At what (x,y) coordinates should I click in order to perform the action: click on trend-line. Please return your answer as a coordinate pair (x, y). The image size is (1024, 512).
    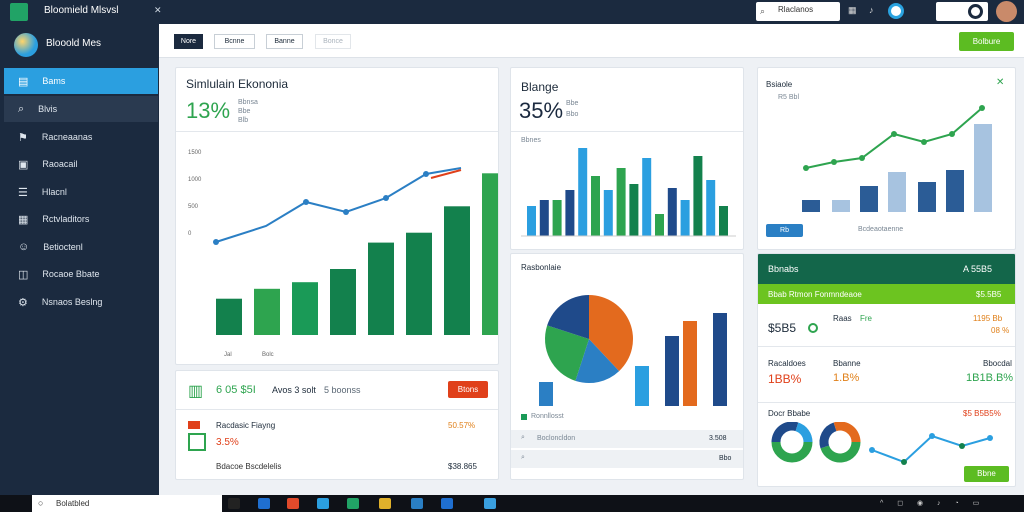
    Looking at the image, I should click on (338, 205).